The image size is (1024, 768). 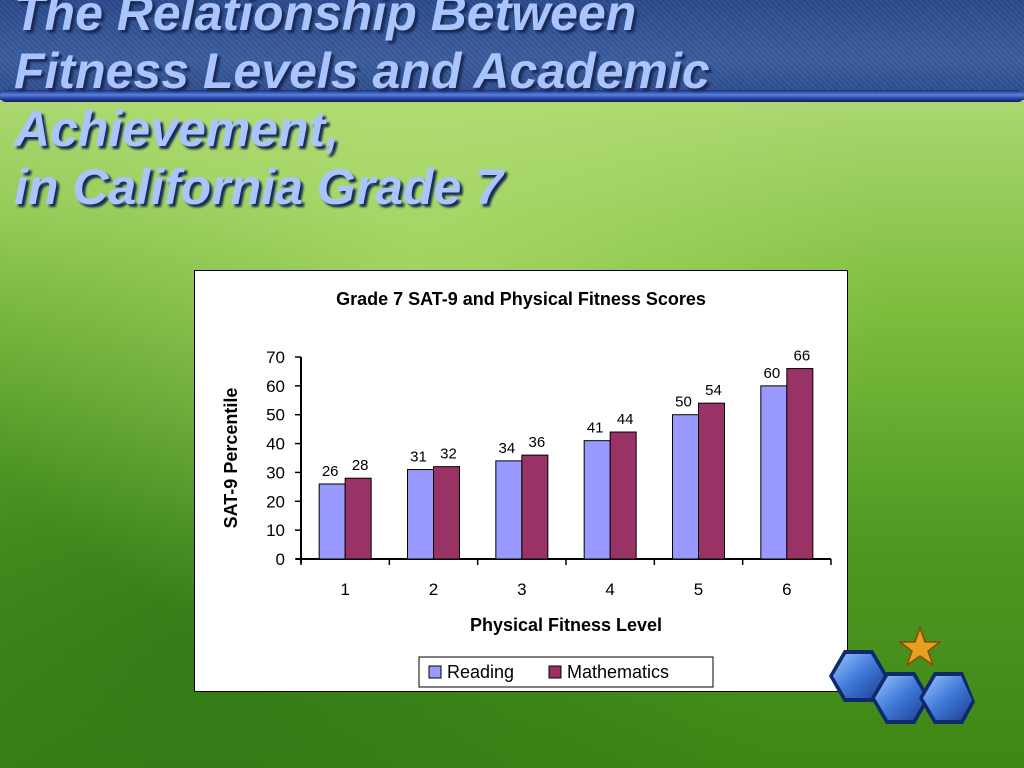 I want to click on title-line-3: Achievement,, so click(x=177, y=129).